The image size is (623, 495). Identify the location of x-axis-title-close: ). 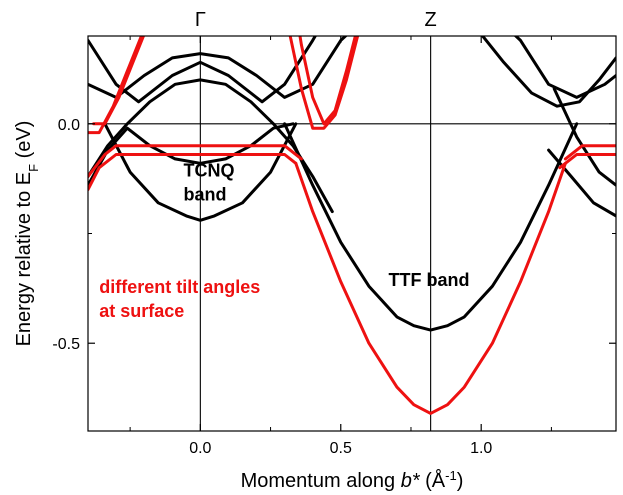
(460, 481).